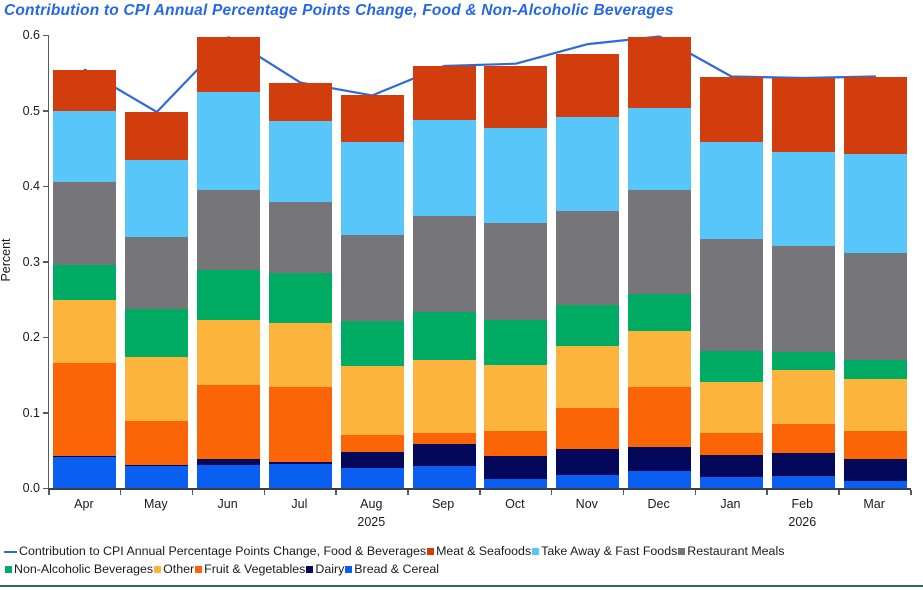  What do you see at coordinates (10, 551) in the screenshot?
I see `legend-line-swatch-icon` at bounding box center [10, 551].